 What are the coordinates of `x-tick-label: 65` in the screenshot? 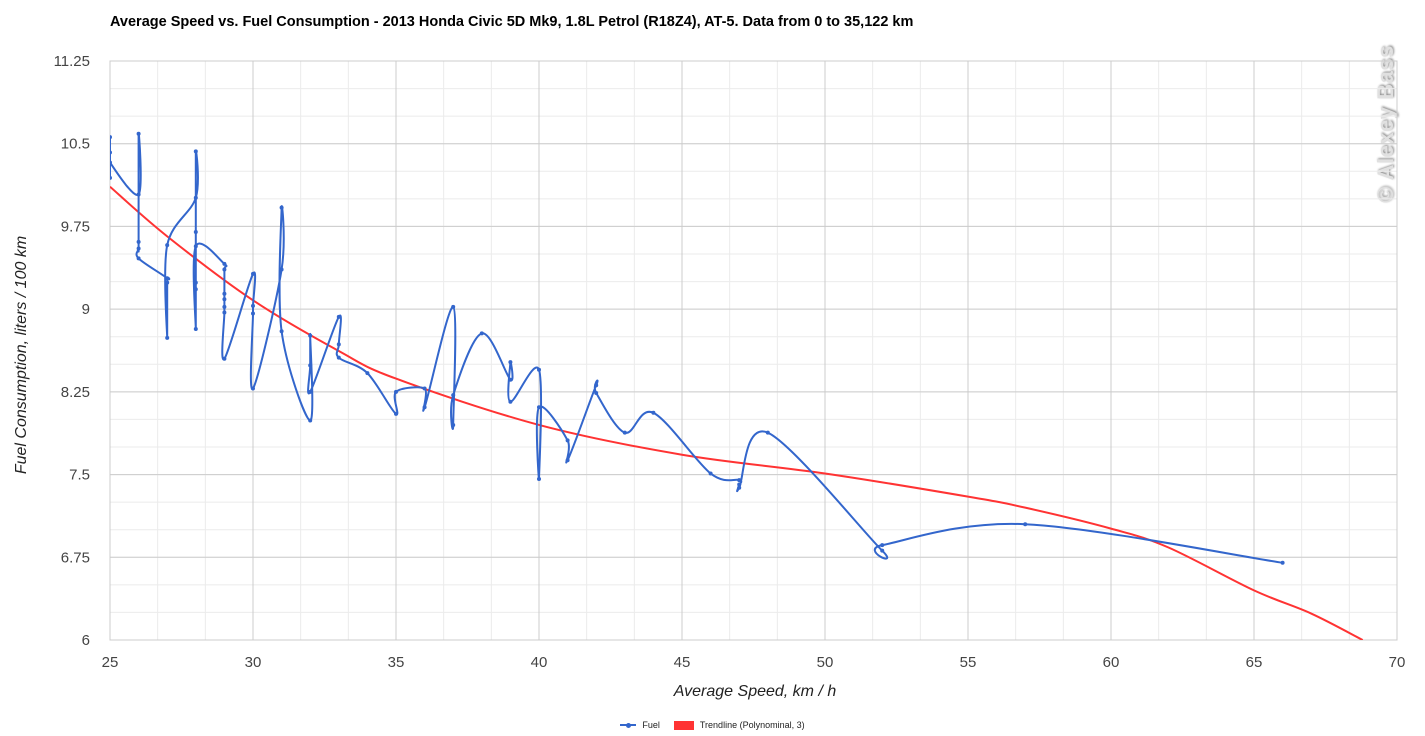 It's located at (1254, 662).